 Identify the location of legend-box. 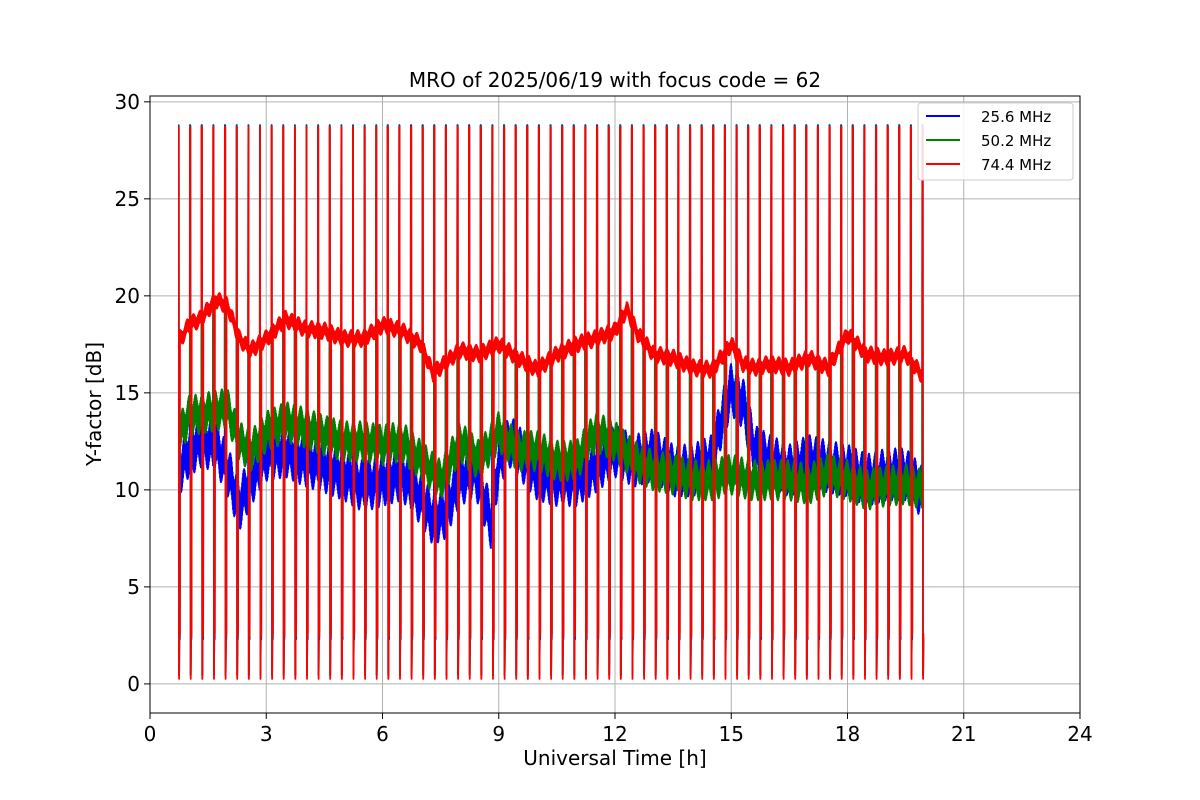
(995, 141).